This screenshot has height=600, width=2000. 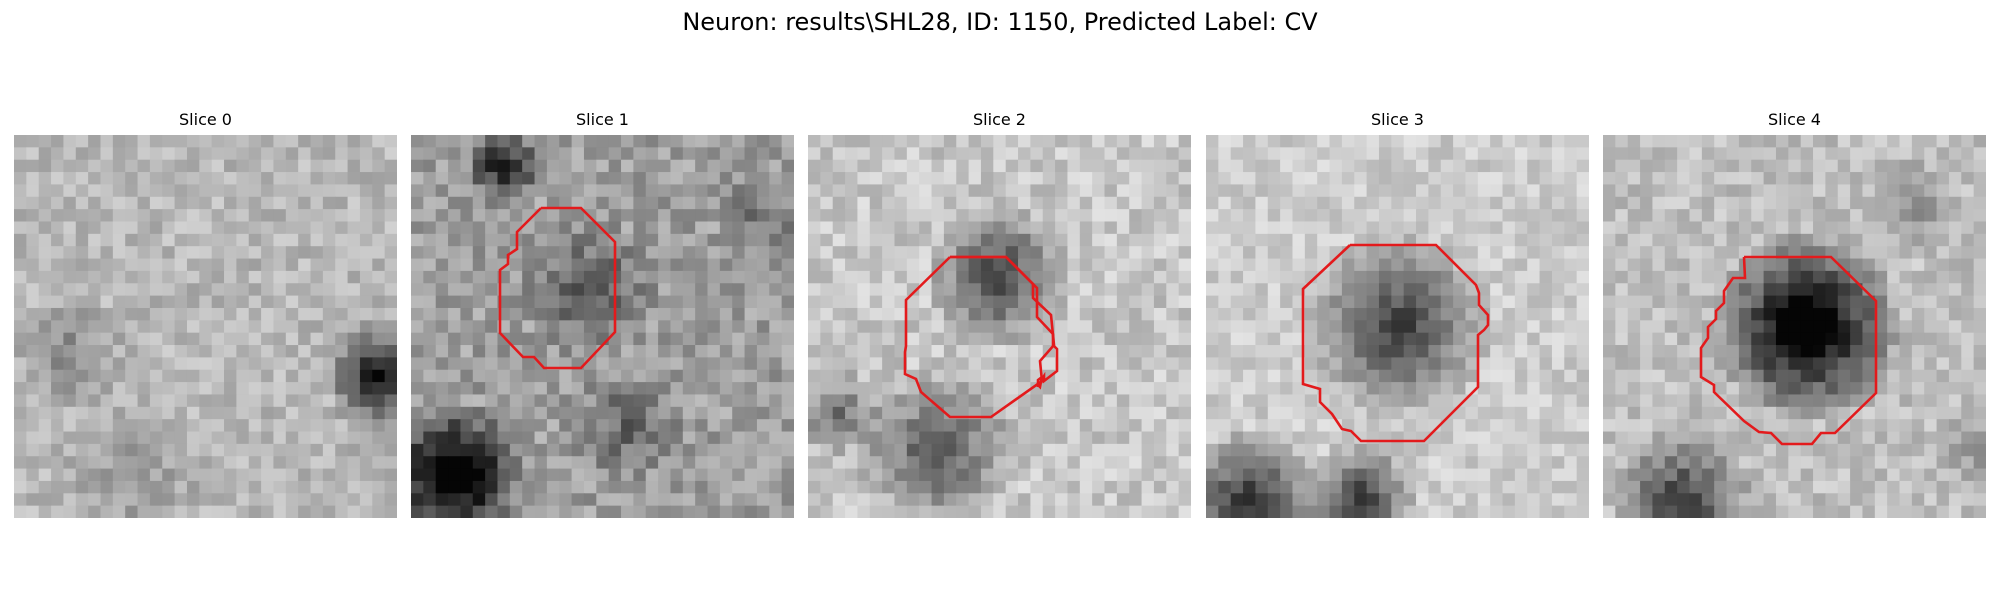 What do you see at coordinates (602, 119) in the screenshot?
I see `slice-title-1: Slice 1` at bounding box center [602, 119].